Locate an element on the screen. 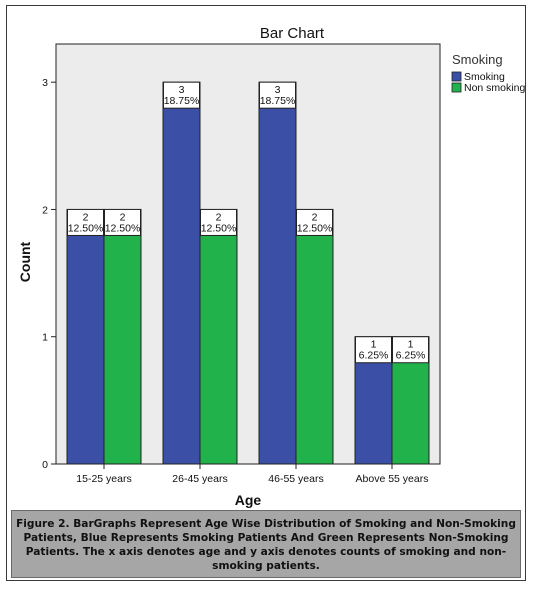 Image resolution: width=534 pixels, height=589 pixels. y-tick-label: 3 is located at coordinates (45, 83).